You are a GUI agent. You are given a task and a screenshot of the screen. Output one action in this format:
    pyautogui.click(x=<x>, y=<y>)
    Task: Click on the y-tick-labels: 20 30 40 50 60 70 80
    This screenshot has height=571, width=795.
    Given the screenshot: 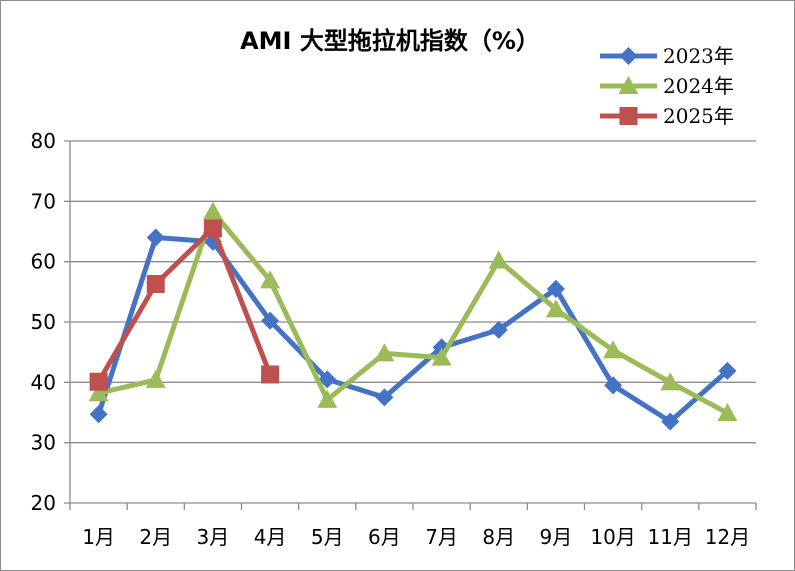 What is the action you would take?
    pyautogui.click(x=43, y=322)
    